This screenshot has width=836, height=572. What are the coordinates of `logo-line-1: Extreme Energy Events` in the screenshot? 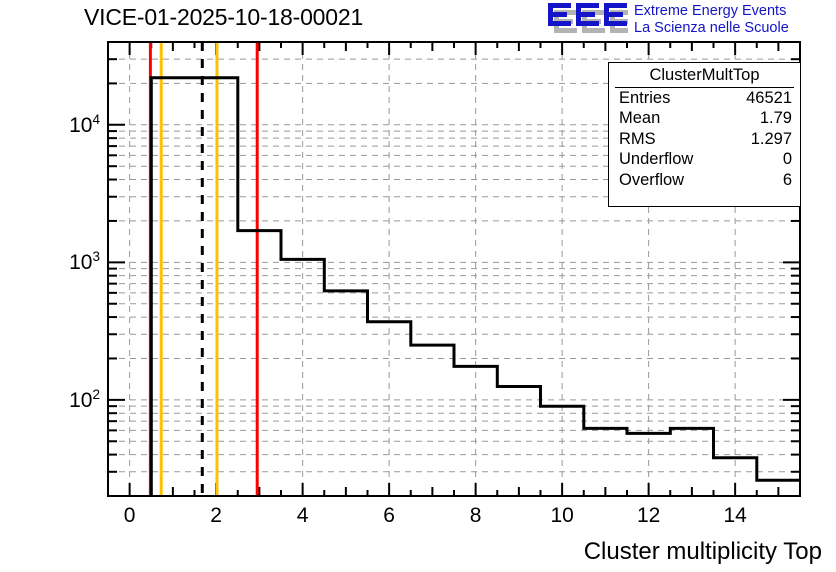 It's located at (710, 11).